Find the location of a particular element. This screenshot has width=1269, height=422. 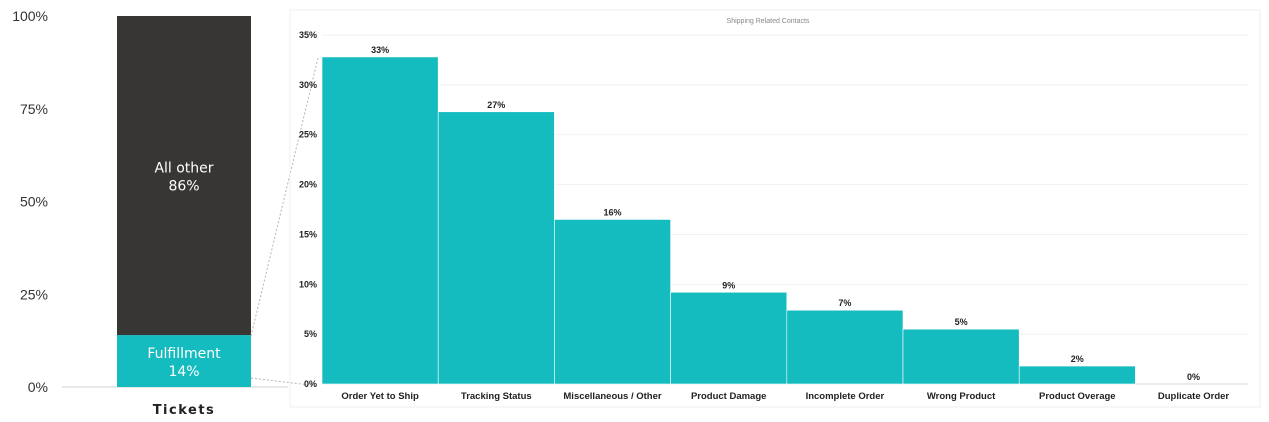

left-y-tick-1: 25% is located at coordinates (34, 294).